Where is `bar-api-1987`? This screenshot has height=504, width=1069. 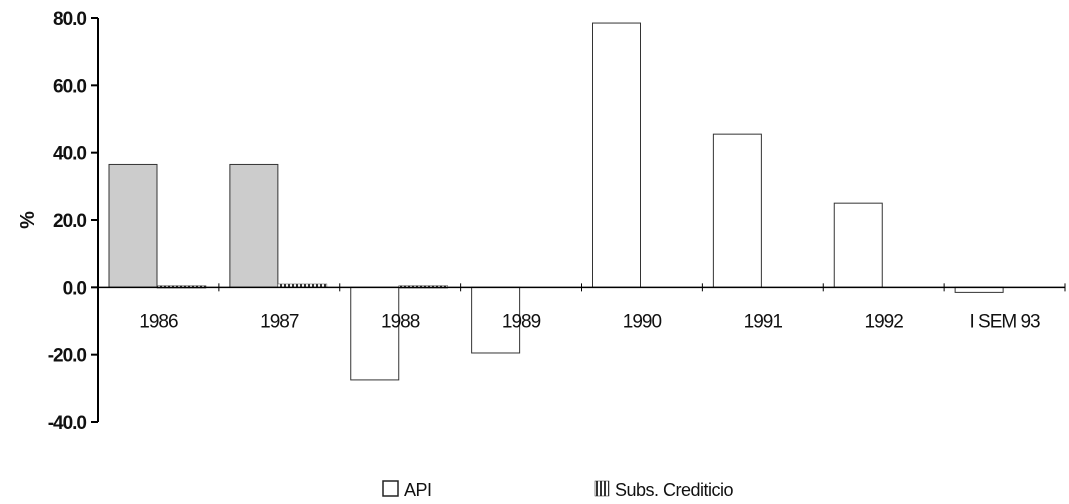
bar-api-1987 is located at coordinates (254, 225).